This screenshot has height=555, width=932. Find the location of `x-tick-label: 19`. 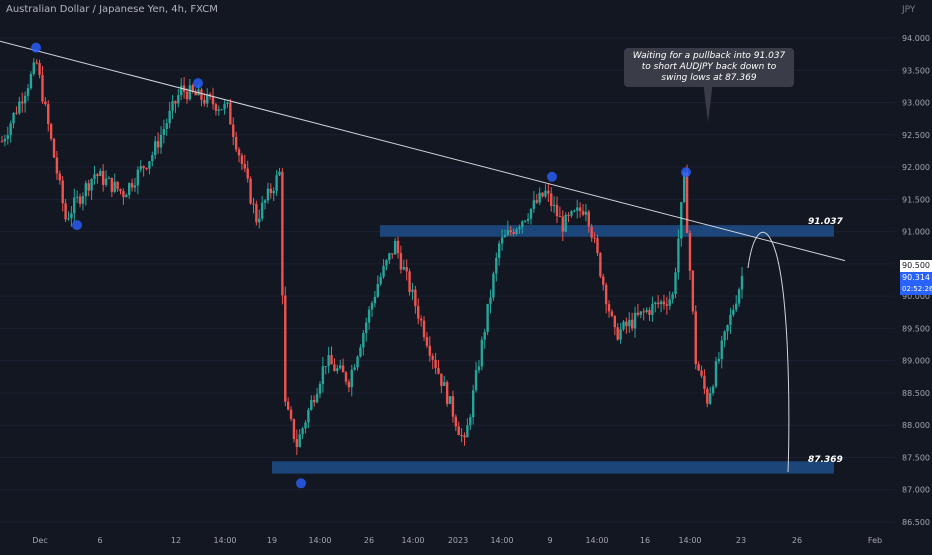

x-tick-label: 19 is located at coordinates (272, 540).